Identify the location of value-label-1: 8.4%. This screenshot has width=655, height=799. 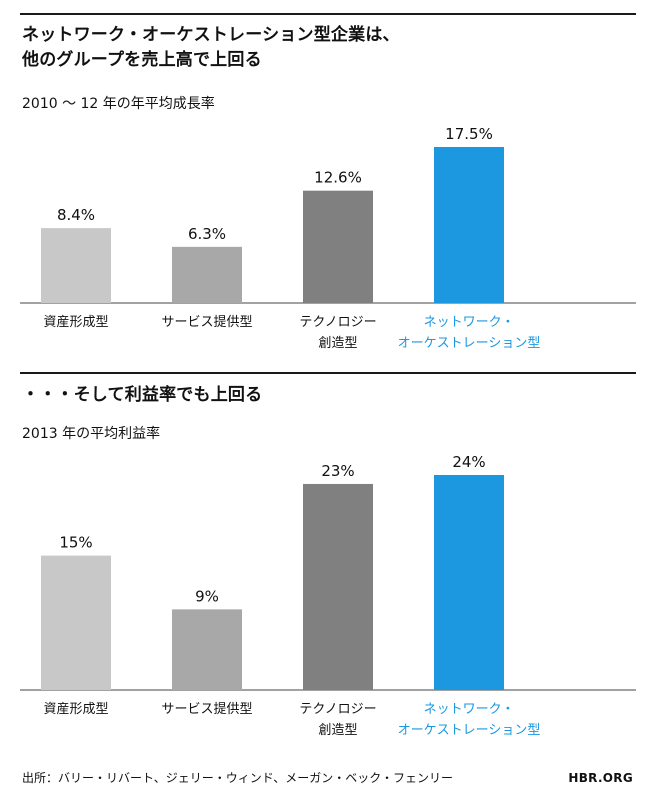
(76, 215).